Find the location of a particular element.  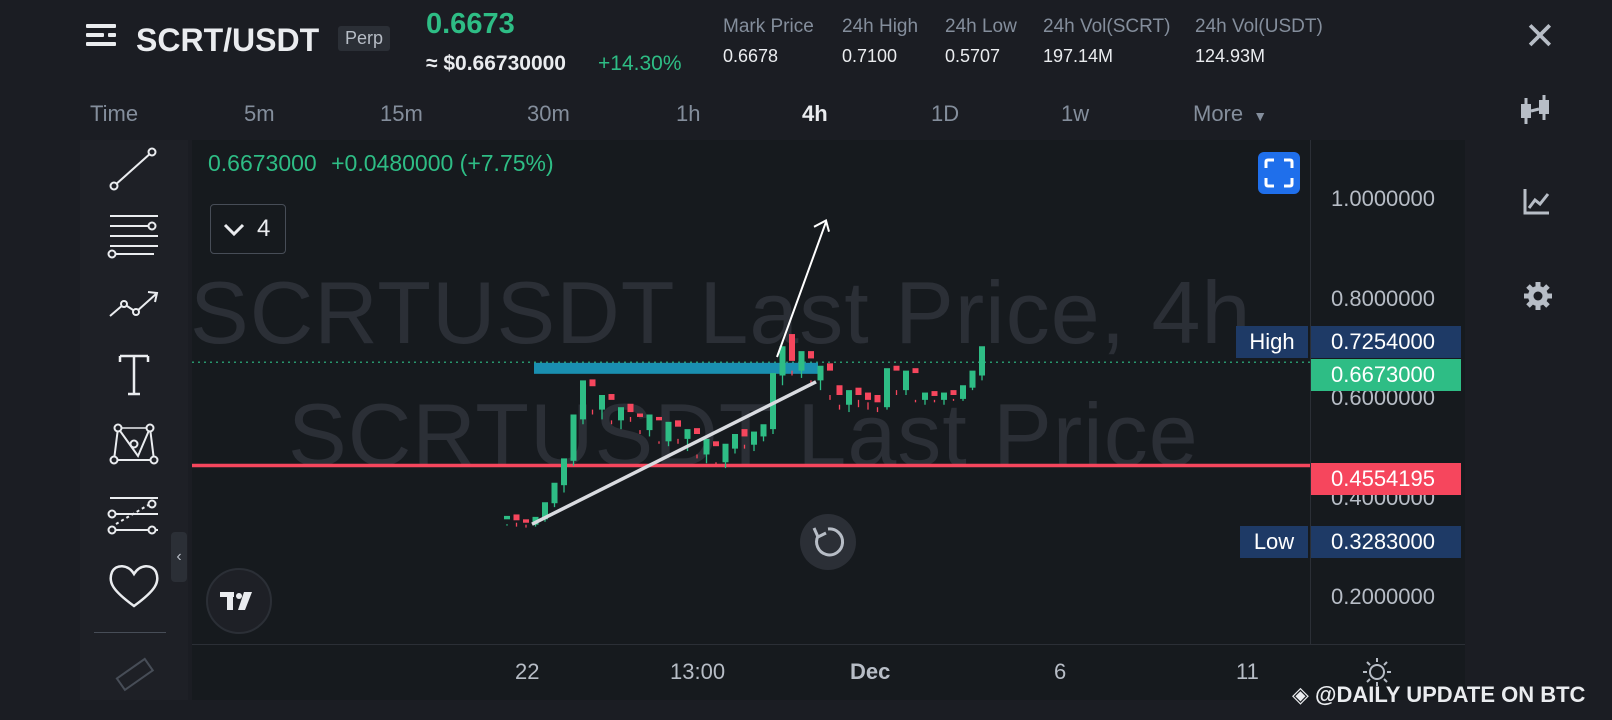

current-price-tag: 0.6673000 is located at coordinates (1386, 375).